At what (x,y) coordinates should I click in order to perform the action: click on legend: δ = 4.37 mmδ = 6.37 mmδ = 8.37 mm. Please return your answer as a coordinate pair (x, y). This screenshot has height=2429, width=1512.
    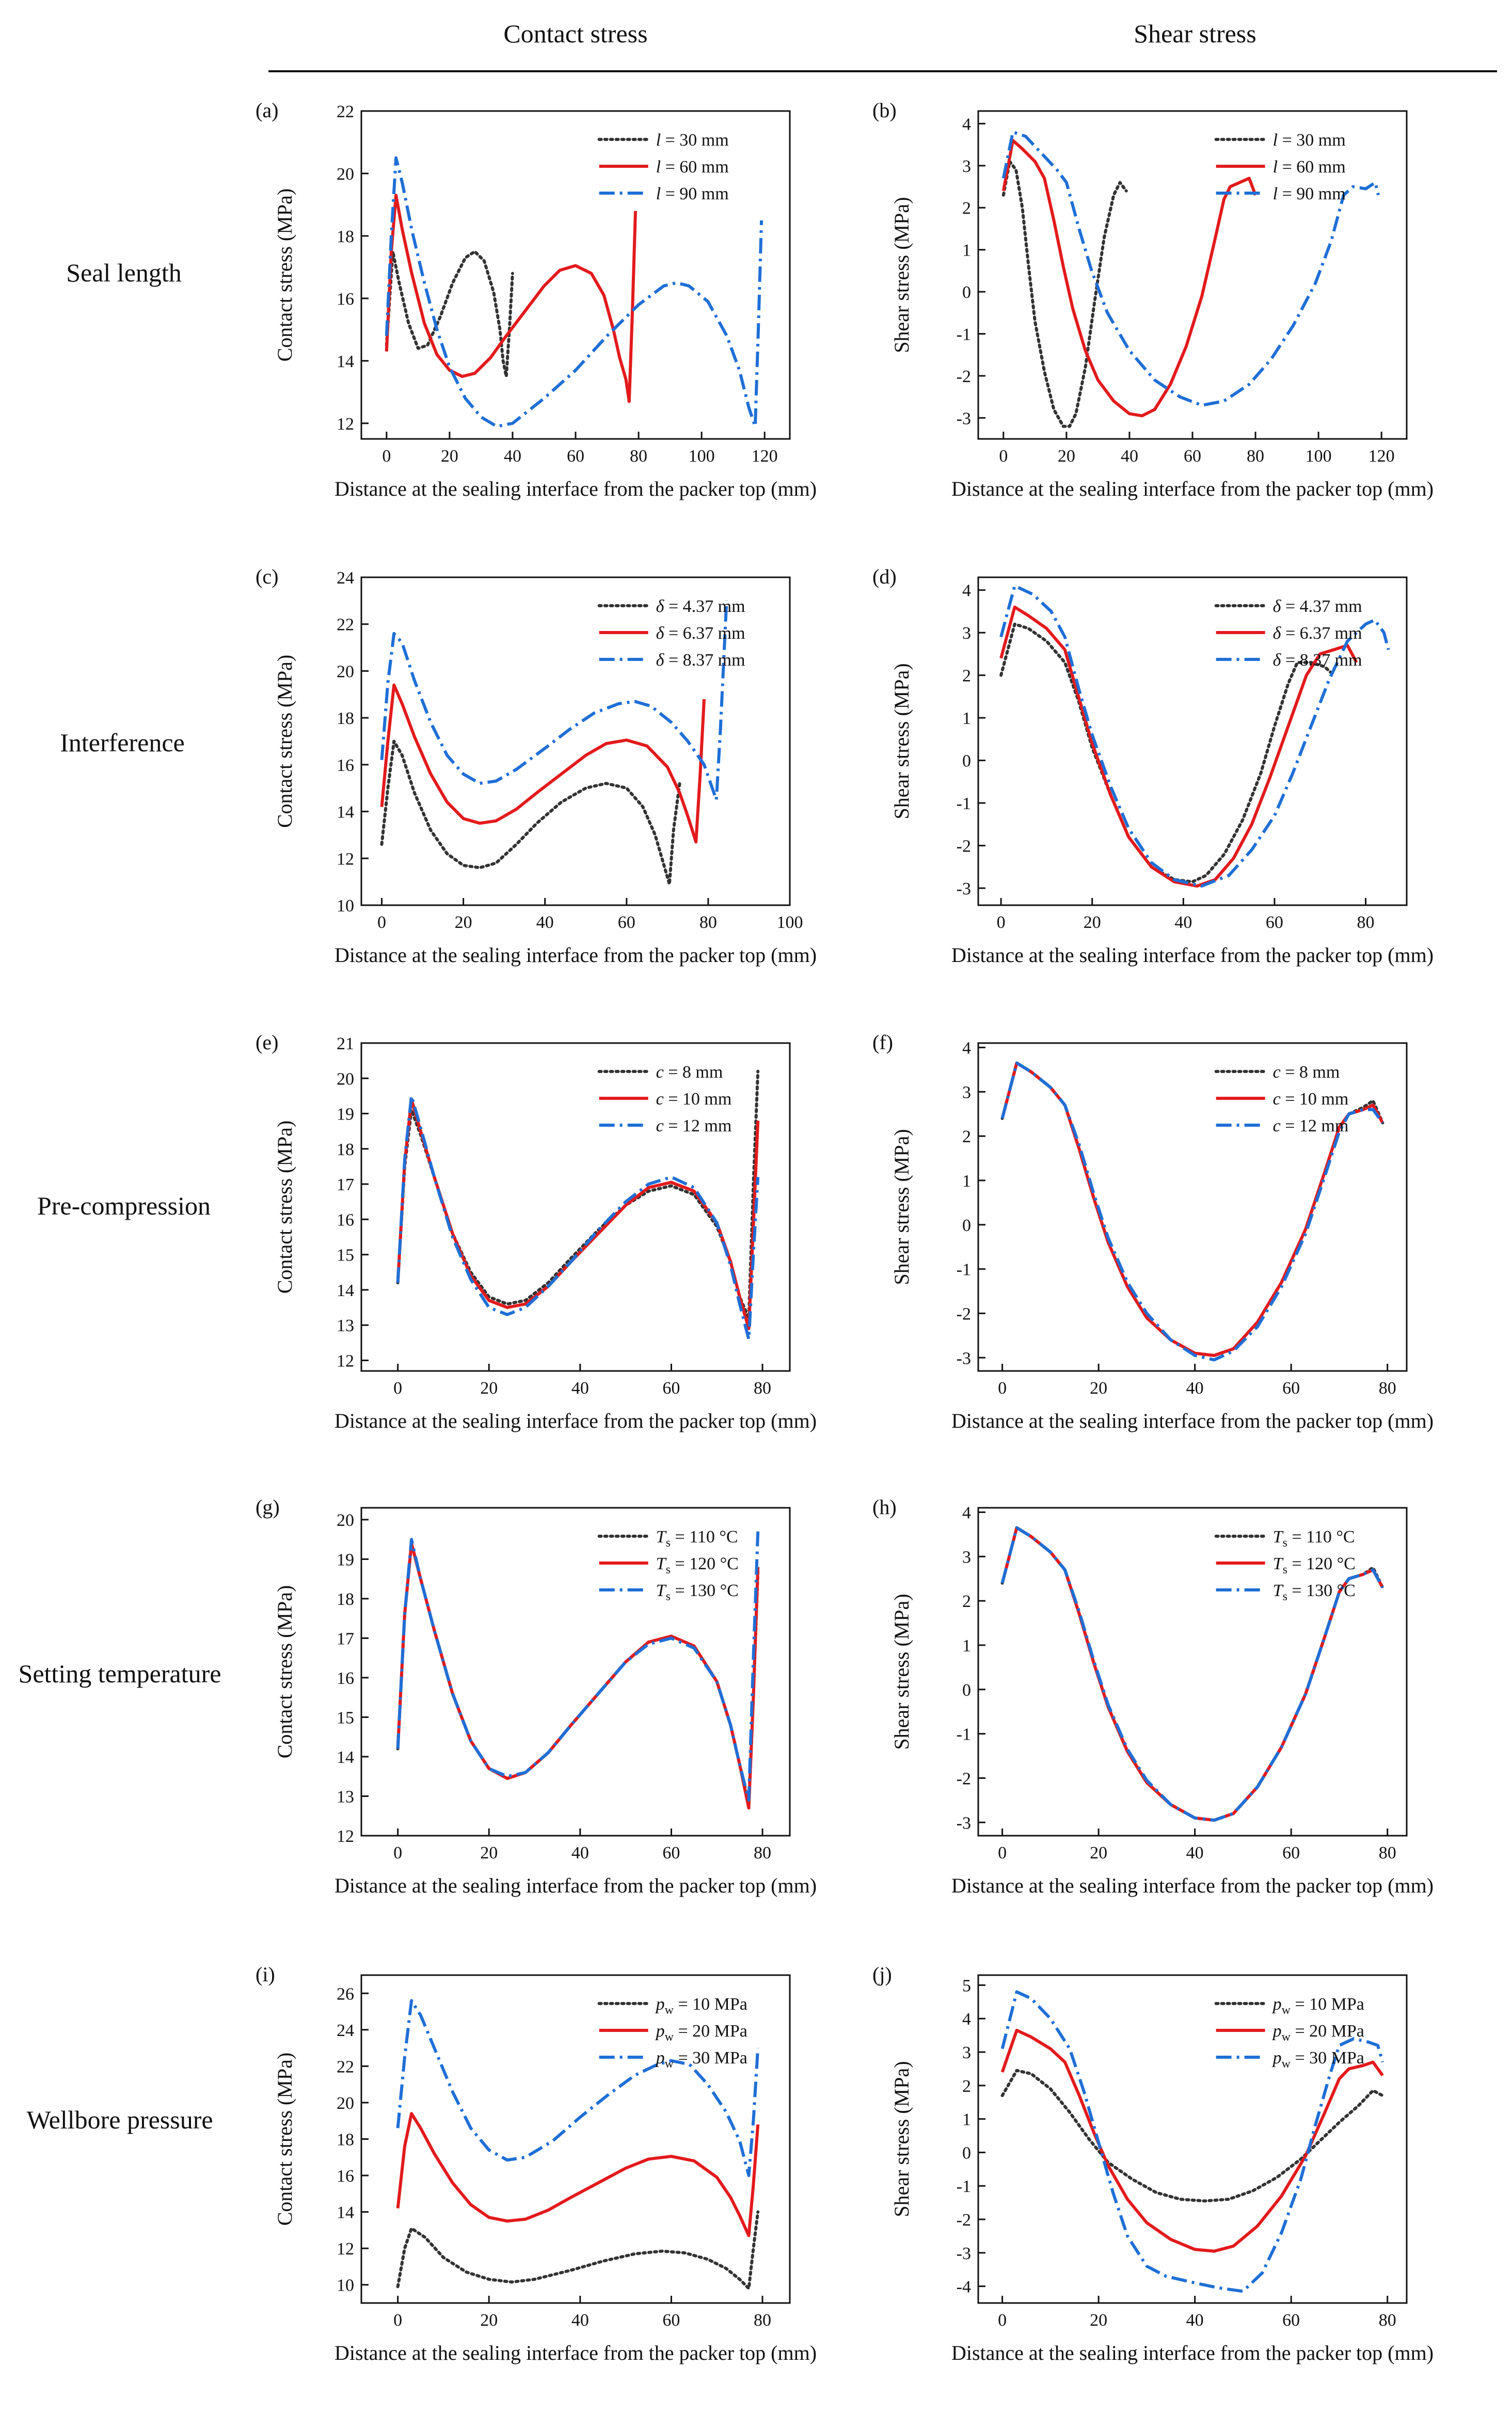
    Looking at the image, I should click on (1288, 634).